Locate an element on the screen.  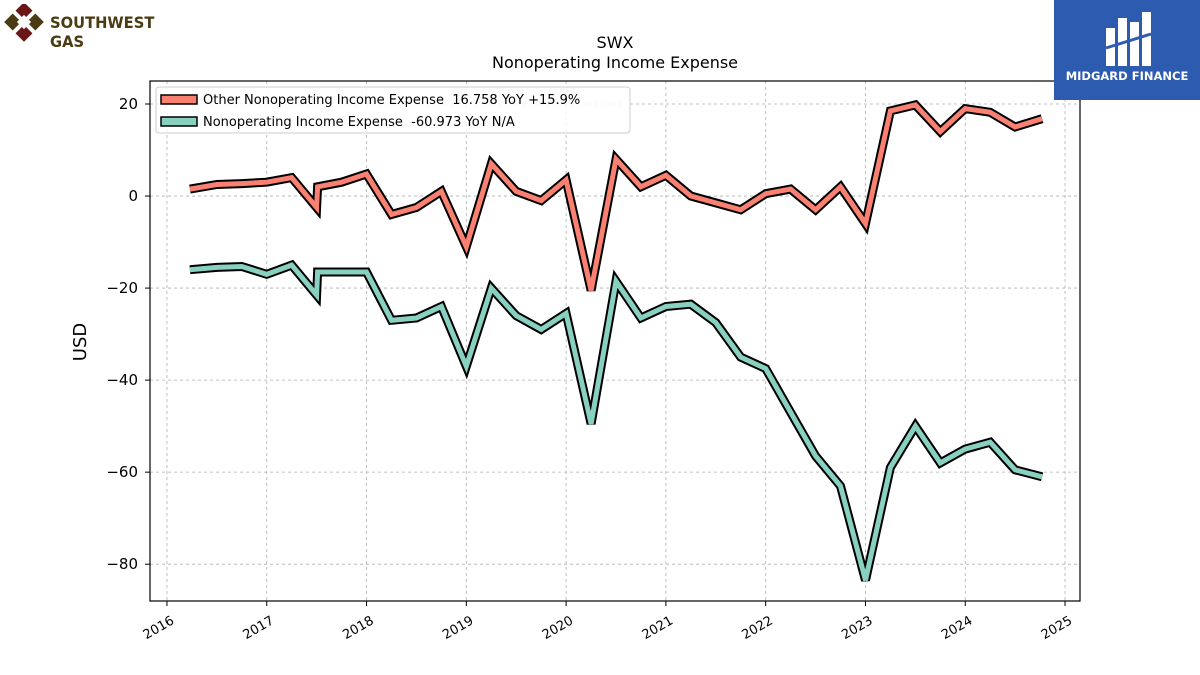
midgard-finance-logo: MIDGARD FINANCE is located at coordinates (1127, 50).